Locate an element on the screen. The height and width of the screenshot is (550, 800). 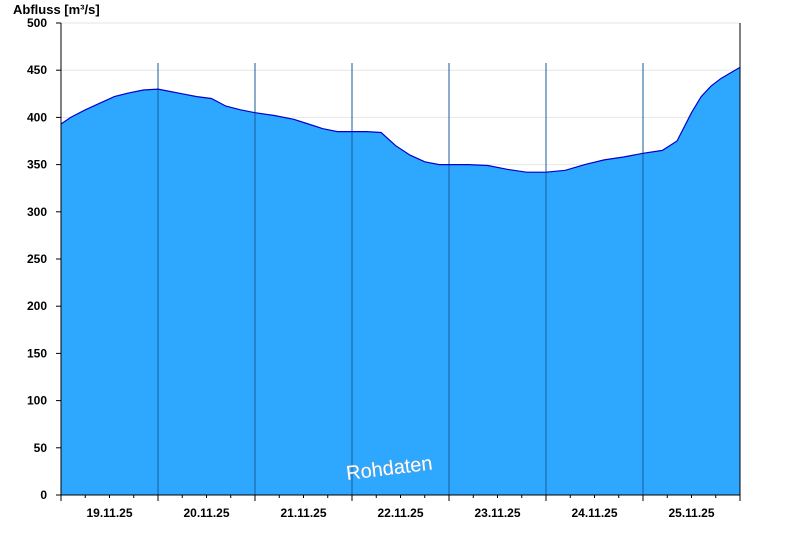
y-tick-label: 50 is located at coordinates (41, 448).